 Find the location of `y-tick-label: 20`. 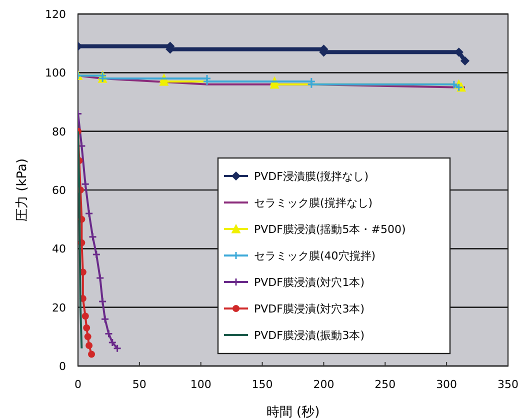

y-tick-label: 20 is located at coordinates (59, 307).